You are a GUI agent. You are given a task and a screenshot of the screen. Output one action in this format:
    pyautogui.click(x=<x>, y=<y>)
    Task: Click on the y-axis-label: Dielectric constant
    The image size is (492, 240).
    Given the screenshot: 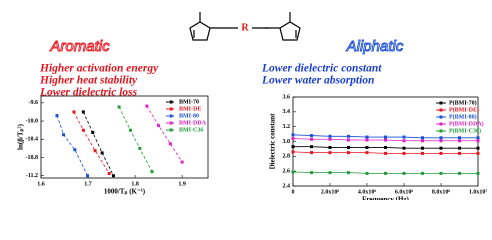 What is the action you would take?
    pyautogui.click(x=273, y=141)
    